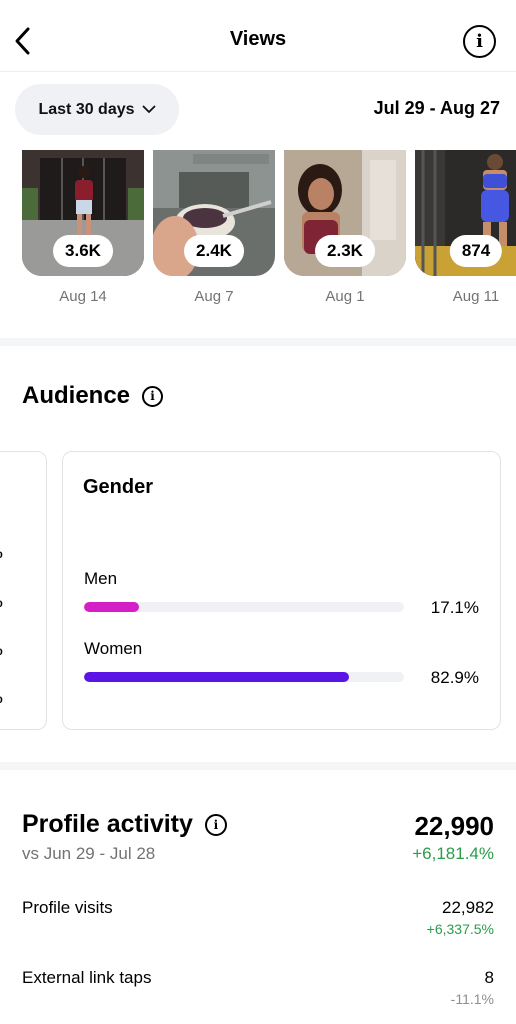 The width and height of the screenshot is (516, 1024). I want to click on gender-bar-women, so click(244, 677).